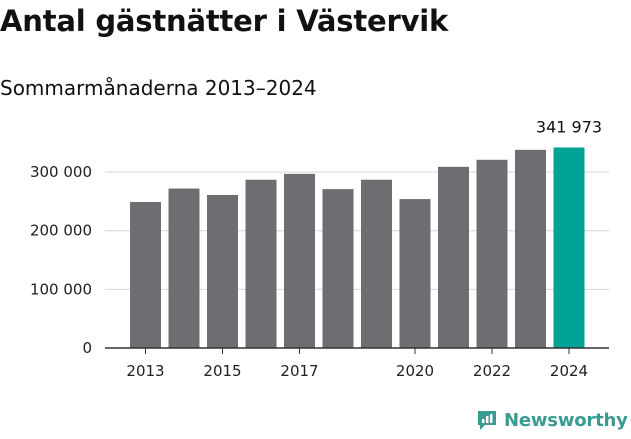  Describe the element at coordinates (338, 268) in the screenshot. I see `bar-2018` at that location.